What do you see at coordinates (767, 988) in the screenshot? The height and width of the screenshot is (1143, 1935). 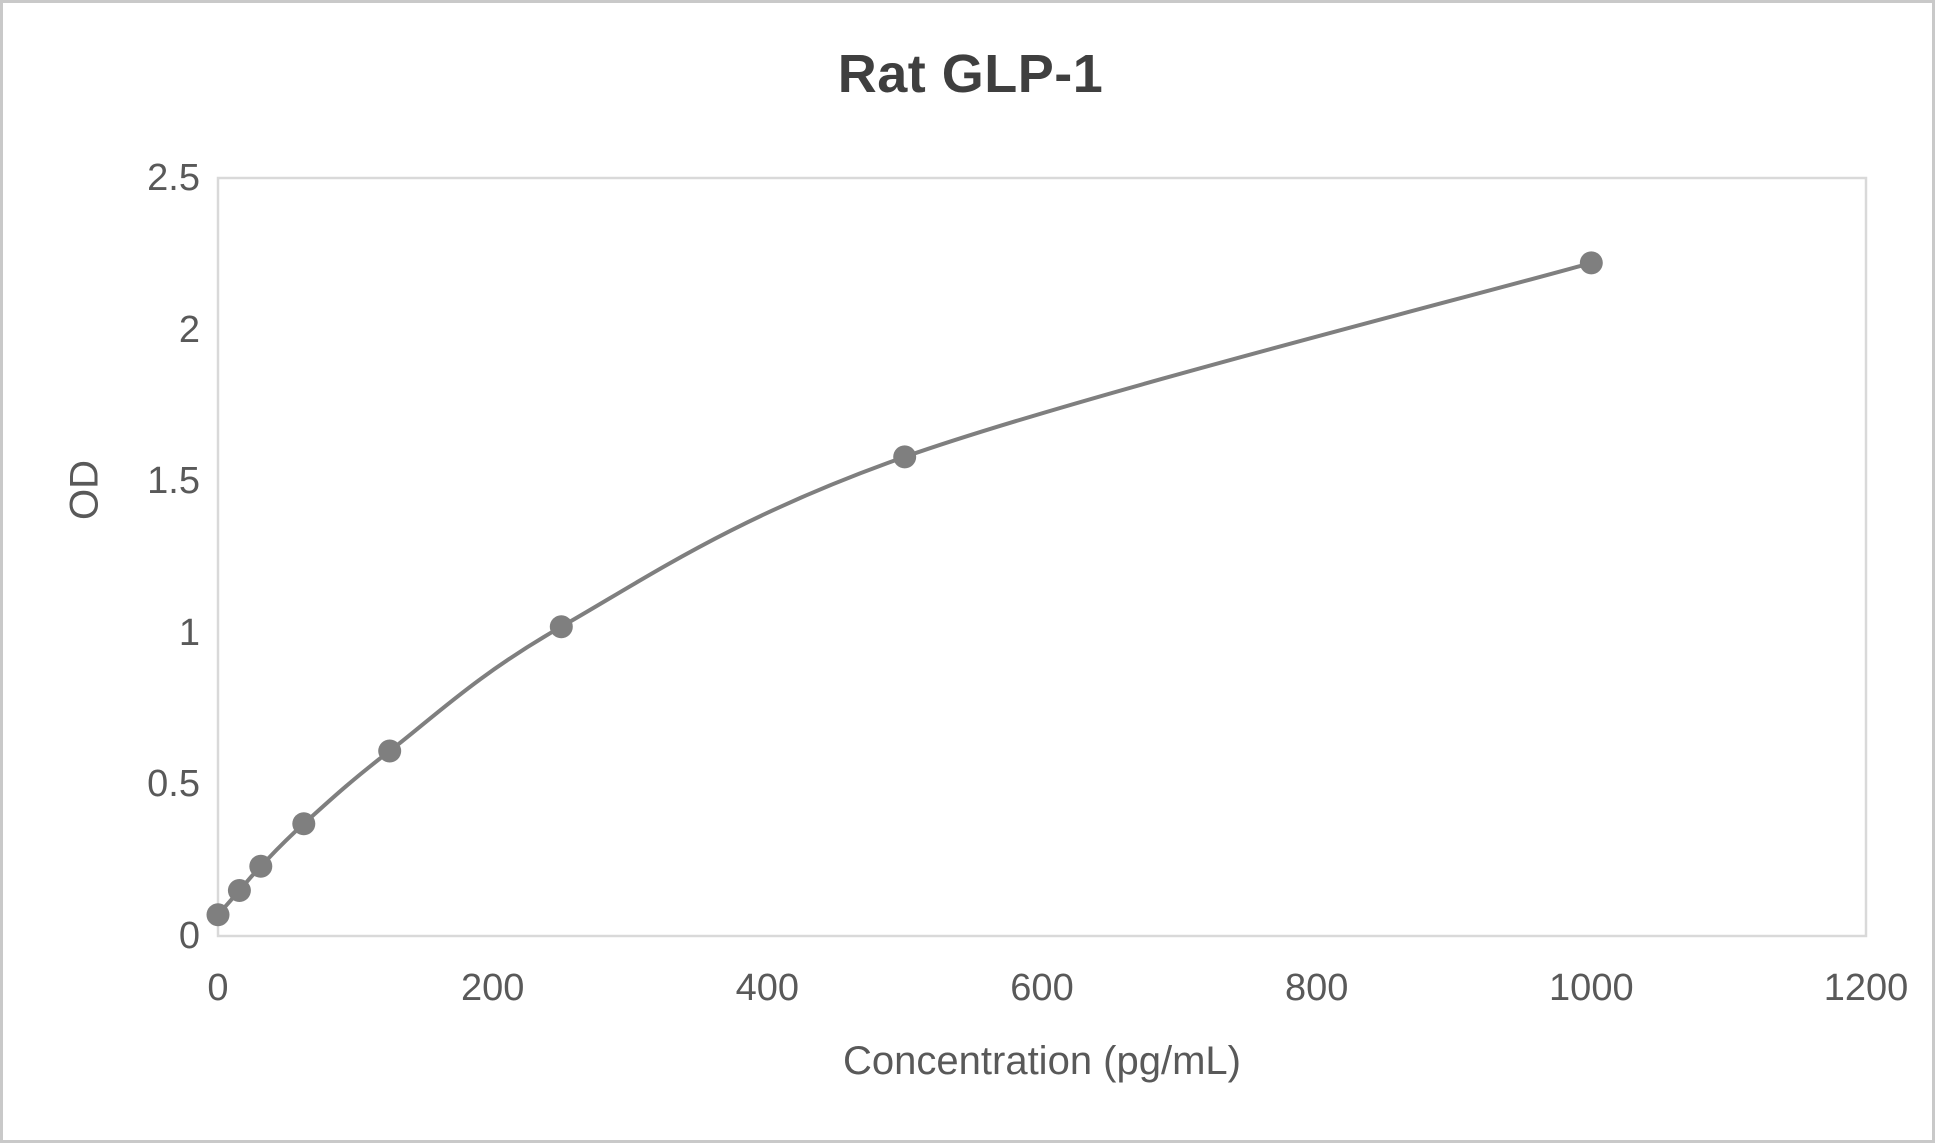 I see `x-tick-label: 400` at bounding box center [767, 988].